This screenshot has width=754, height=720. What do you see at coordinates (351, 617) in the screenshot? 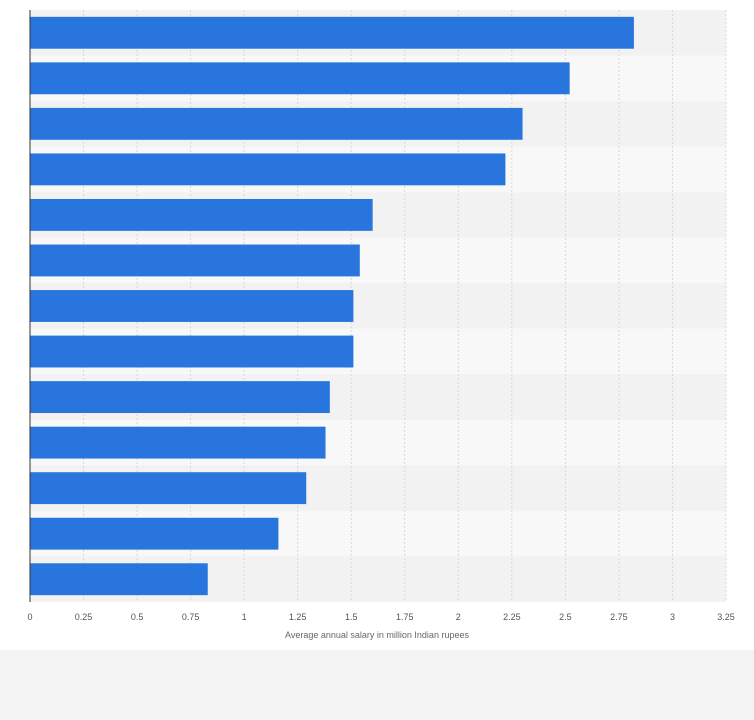
I see `x-tick-label: 1.5` at bounding box center [351, 617].